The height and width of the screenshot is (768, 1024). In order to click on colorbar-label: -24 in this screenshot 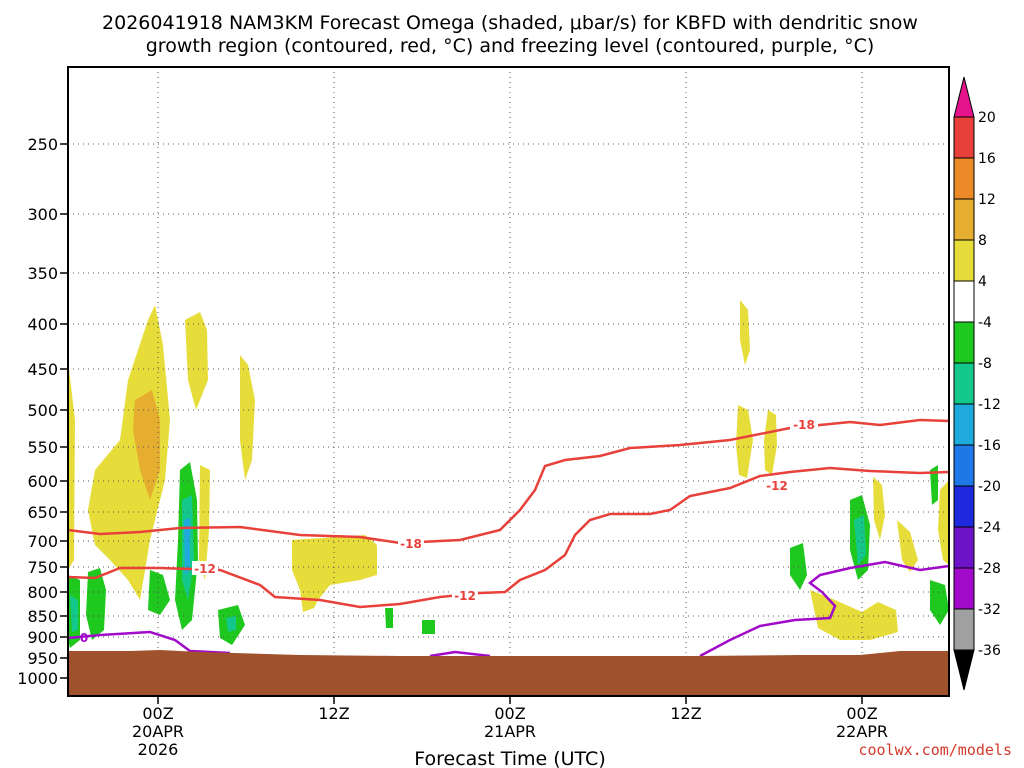, I will do `click(989, 528)`.